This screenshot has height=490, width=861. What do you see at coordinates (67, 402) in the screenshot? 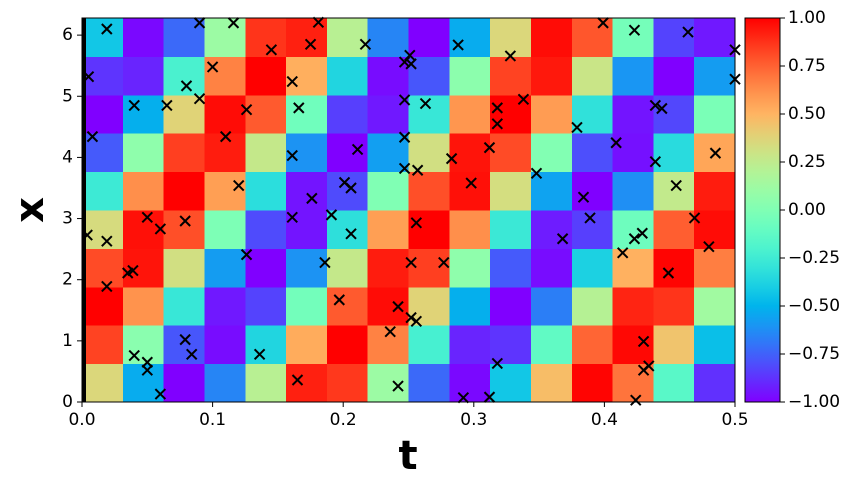
I see `y-tick-label: 0` at bounding box center [67, 402].